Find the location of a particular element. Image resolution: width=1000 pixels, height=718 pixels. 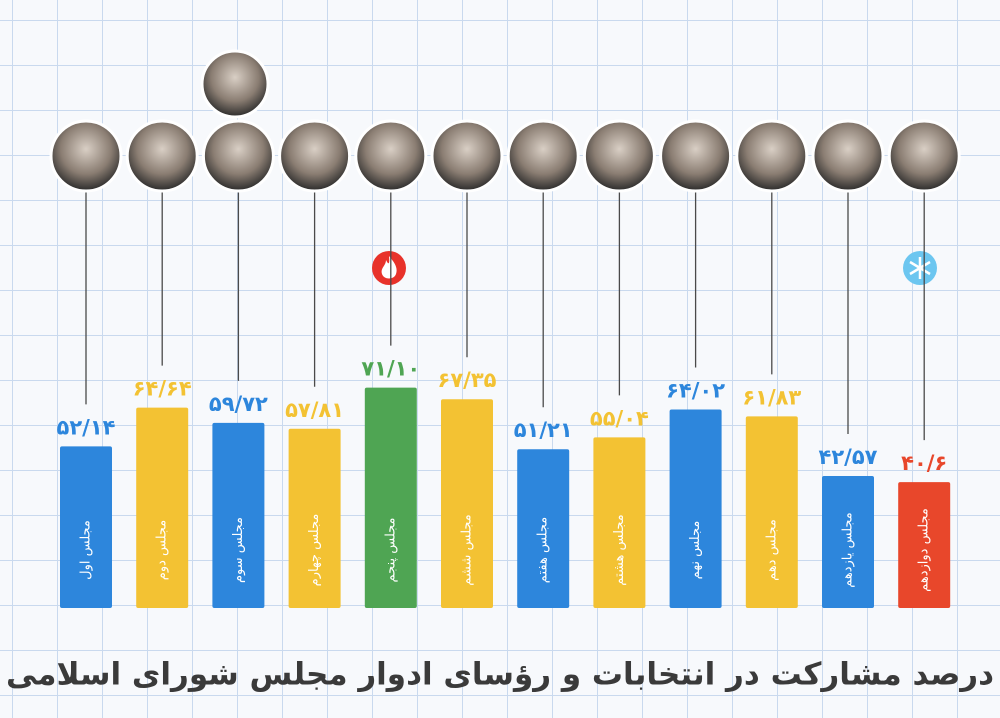

x-tick-label: مجلس اول is located at coordinates (86, 550).